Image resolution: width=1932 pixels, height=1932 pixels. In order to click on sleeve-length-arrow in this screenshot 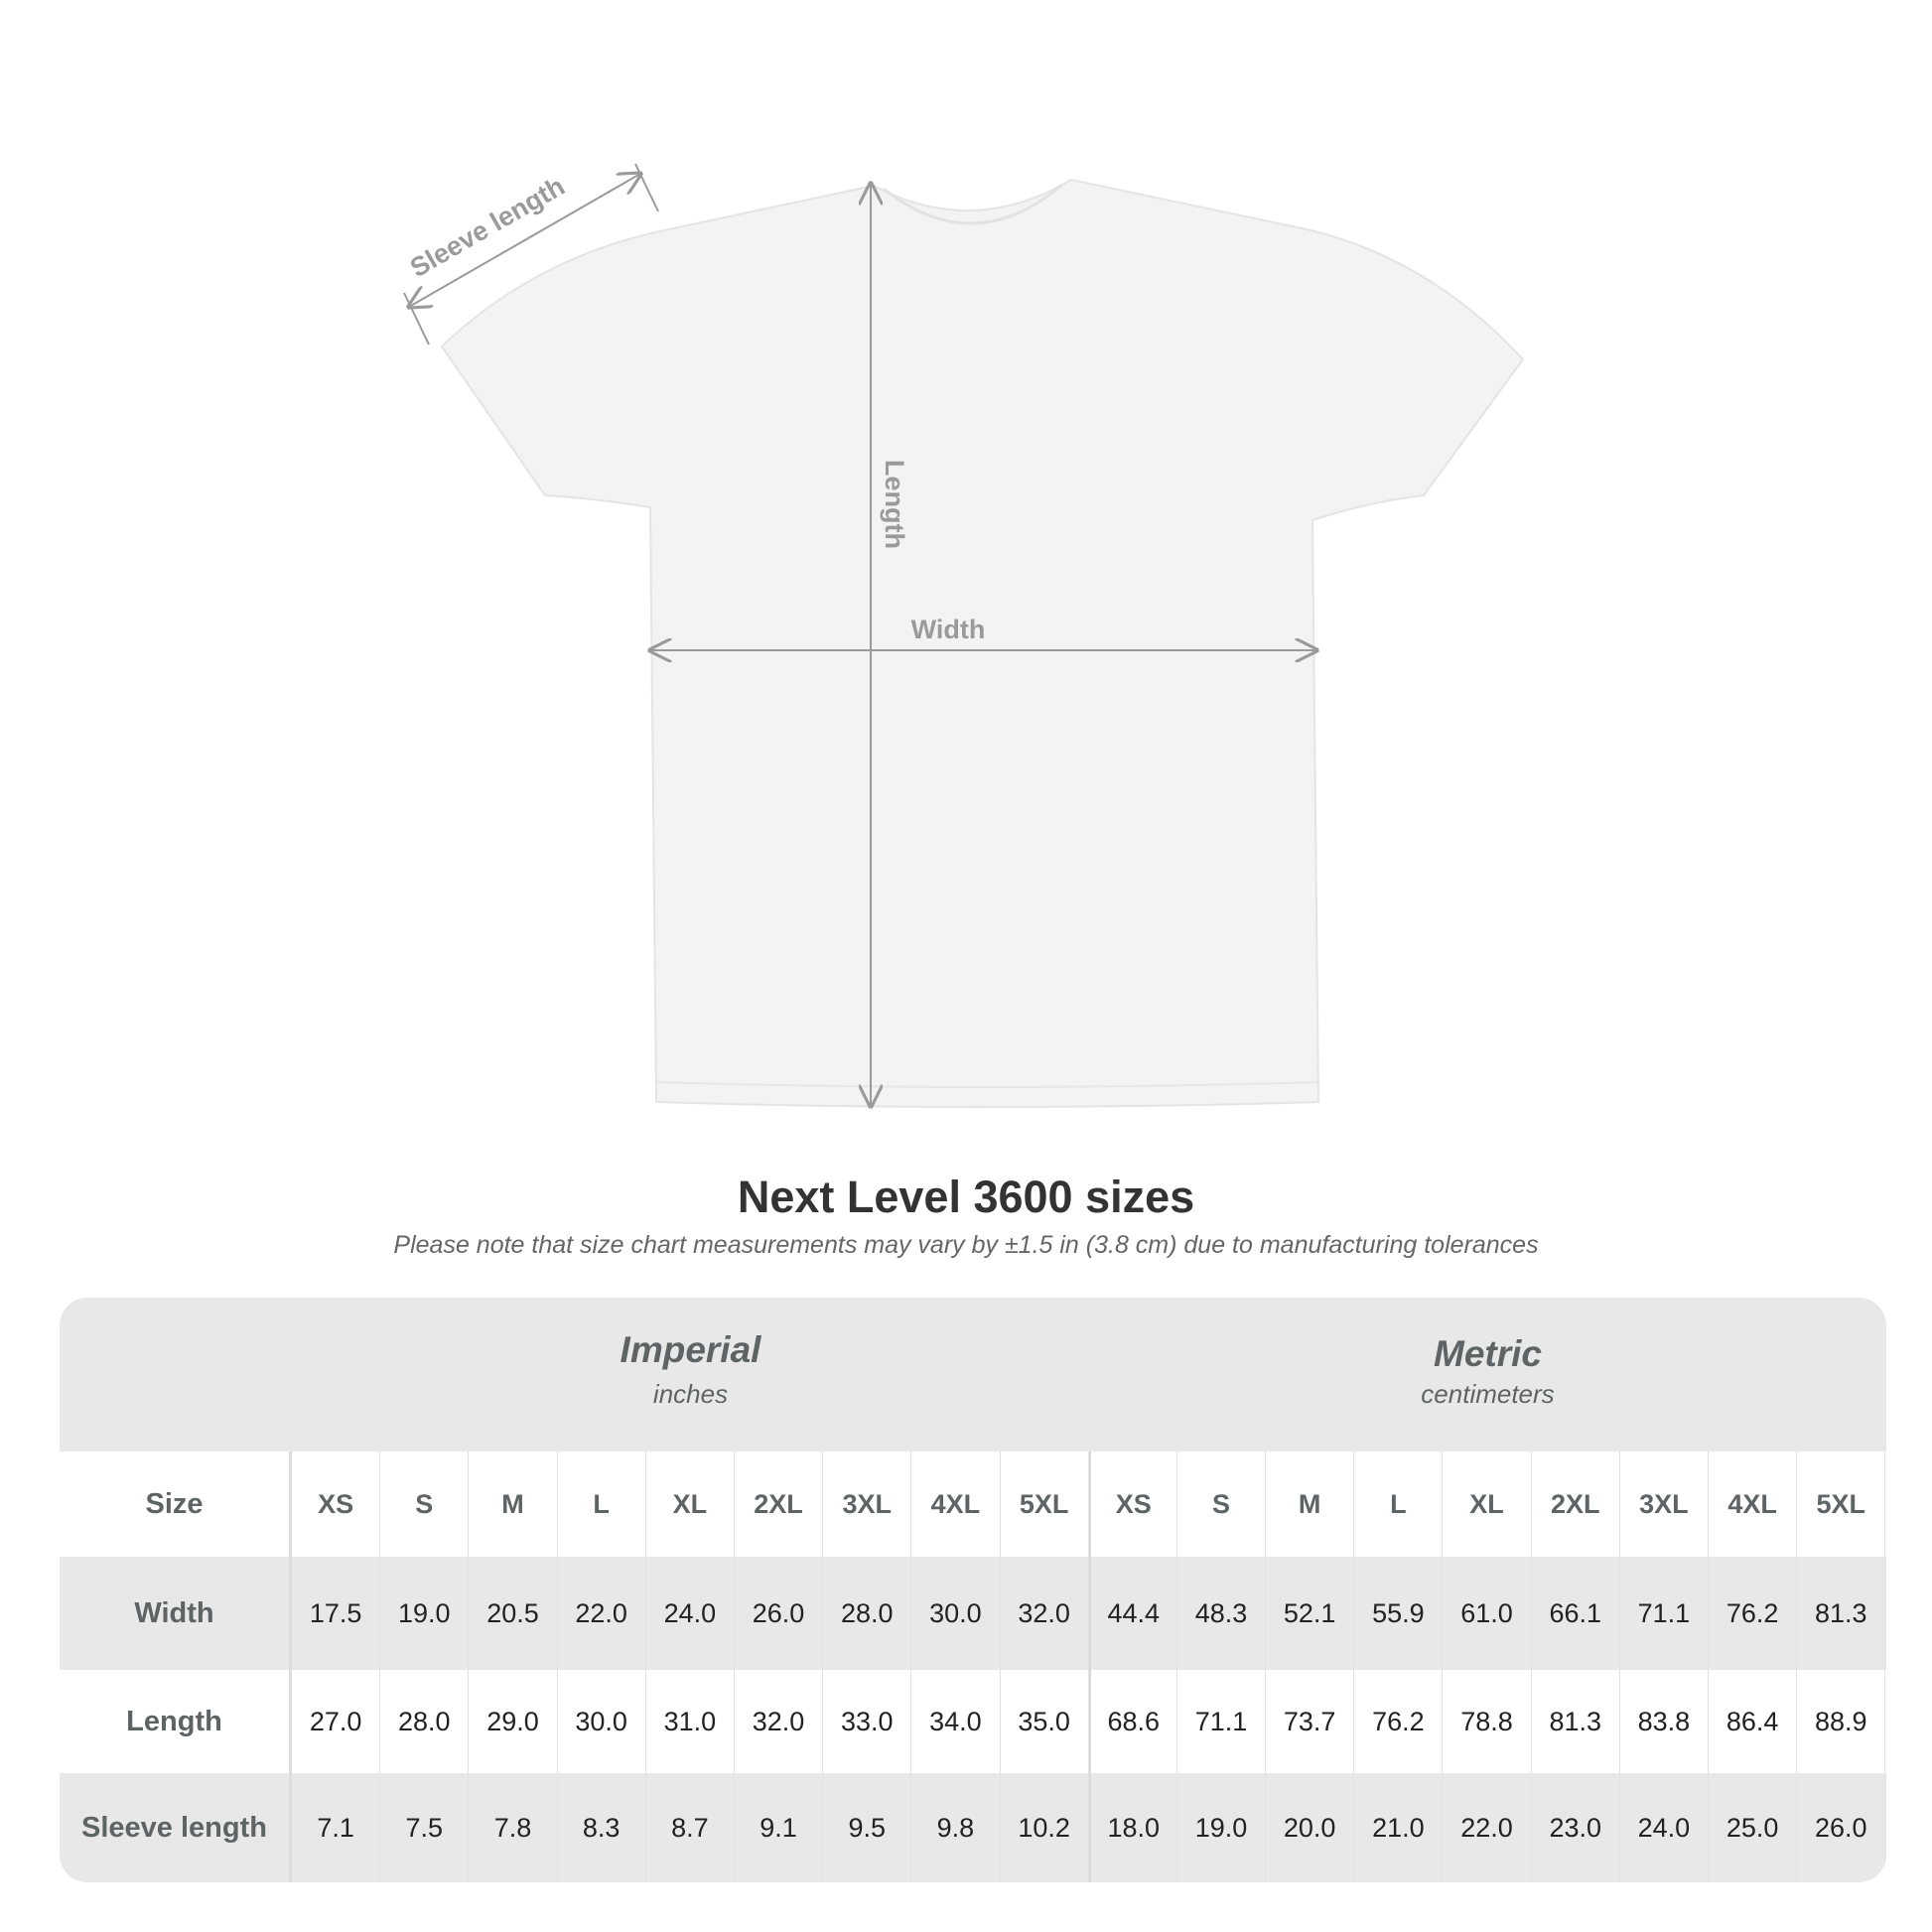, I will do `click(524, 240)`.